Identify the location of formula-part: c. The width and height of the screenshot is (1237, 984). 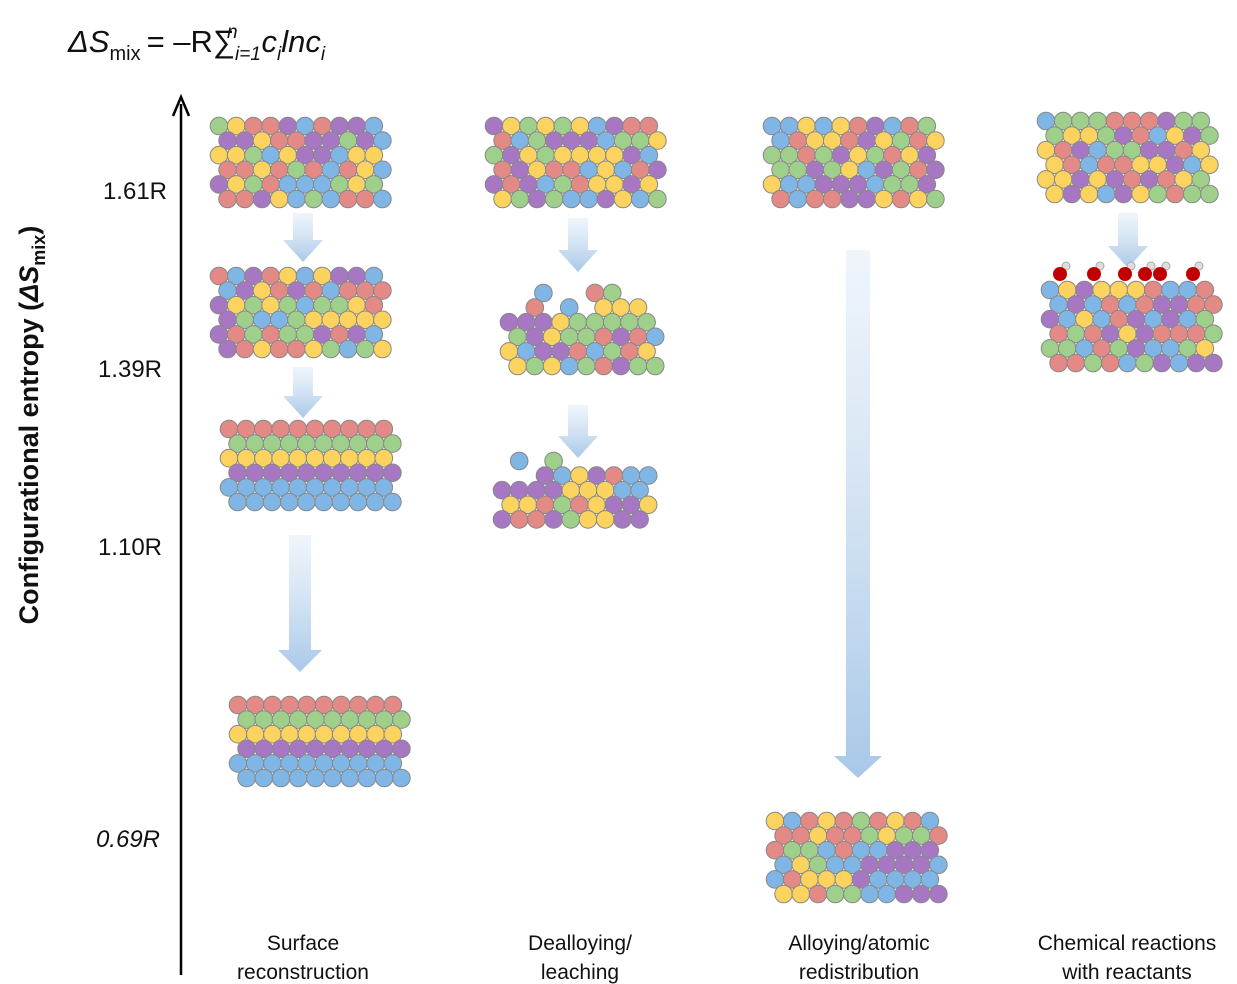
(270, 41).